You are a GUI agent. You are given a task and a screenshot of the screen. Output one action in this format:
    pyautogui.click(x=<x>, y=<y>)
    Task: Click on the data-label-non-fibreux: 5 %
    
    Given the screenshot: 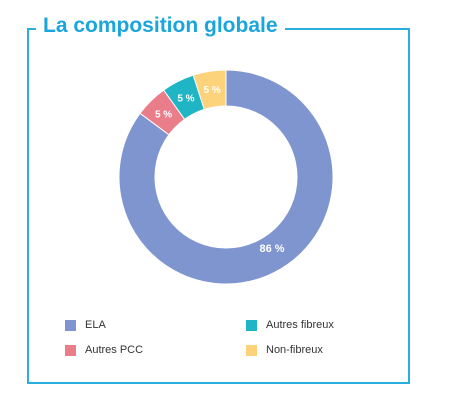 What is the action you would take?
    pyautogui.click(x=212, y=90)
    